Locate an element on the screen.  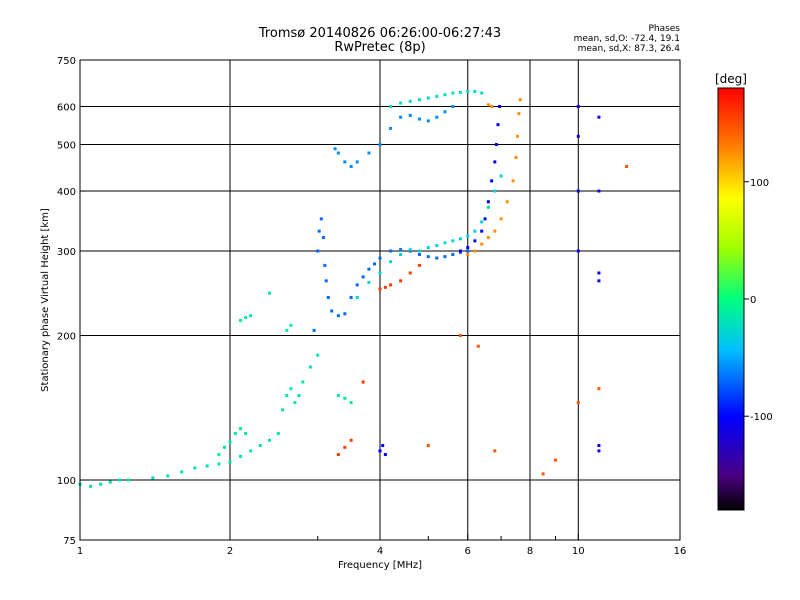
y-tick-label: 100 is located at coordinates (66, 481).